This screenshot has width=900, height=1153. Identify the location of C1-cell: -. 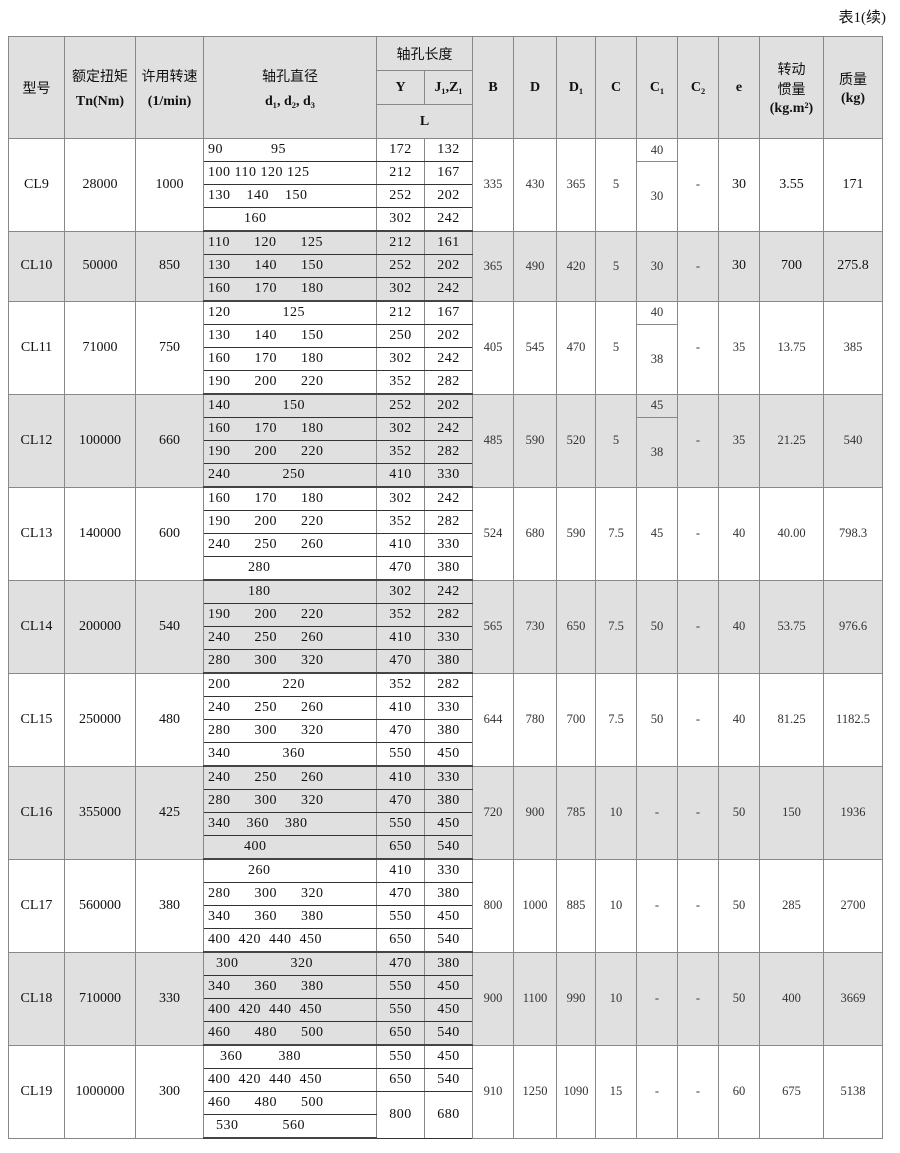
(657, 1091).